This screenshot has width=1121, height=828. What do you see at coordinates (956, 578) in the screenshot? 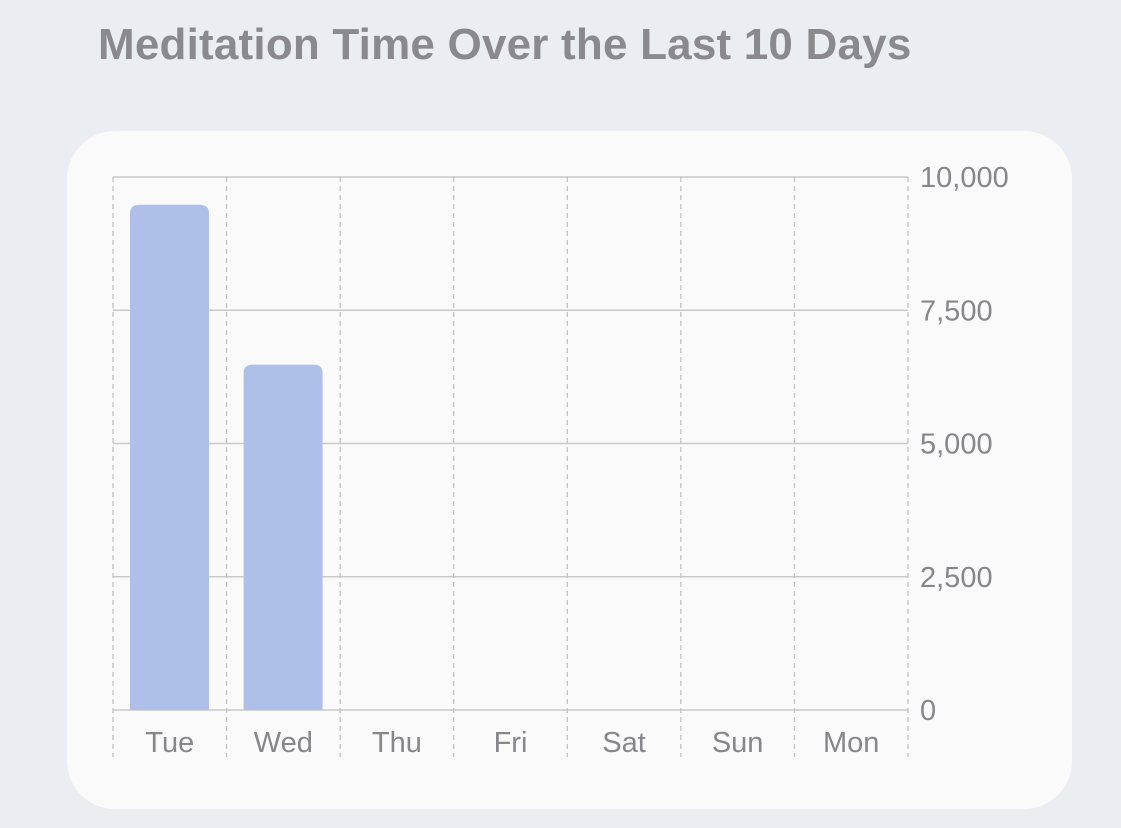
I see `y-tick-label-1: 2,500` at bounding box center [956, 578].